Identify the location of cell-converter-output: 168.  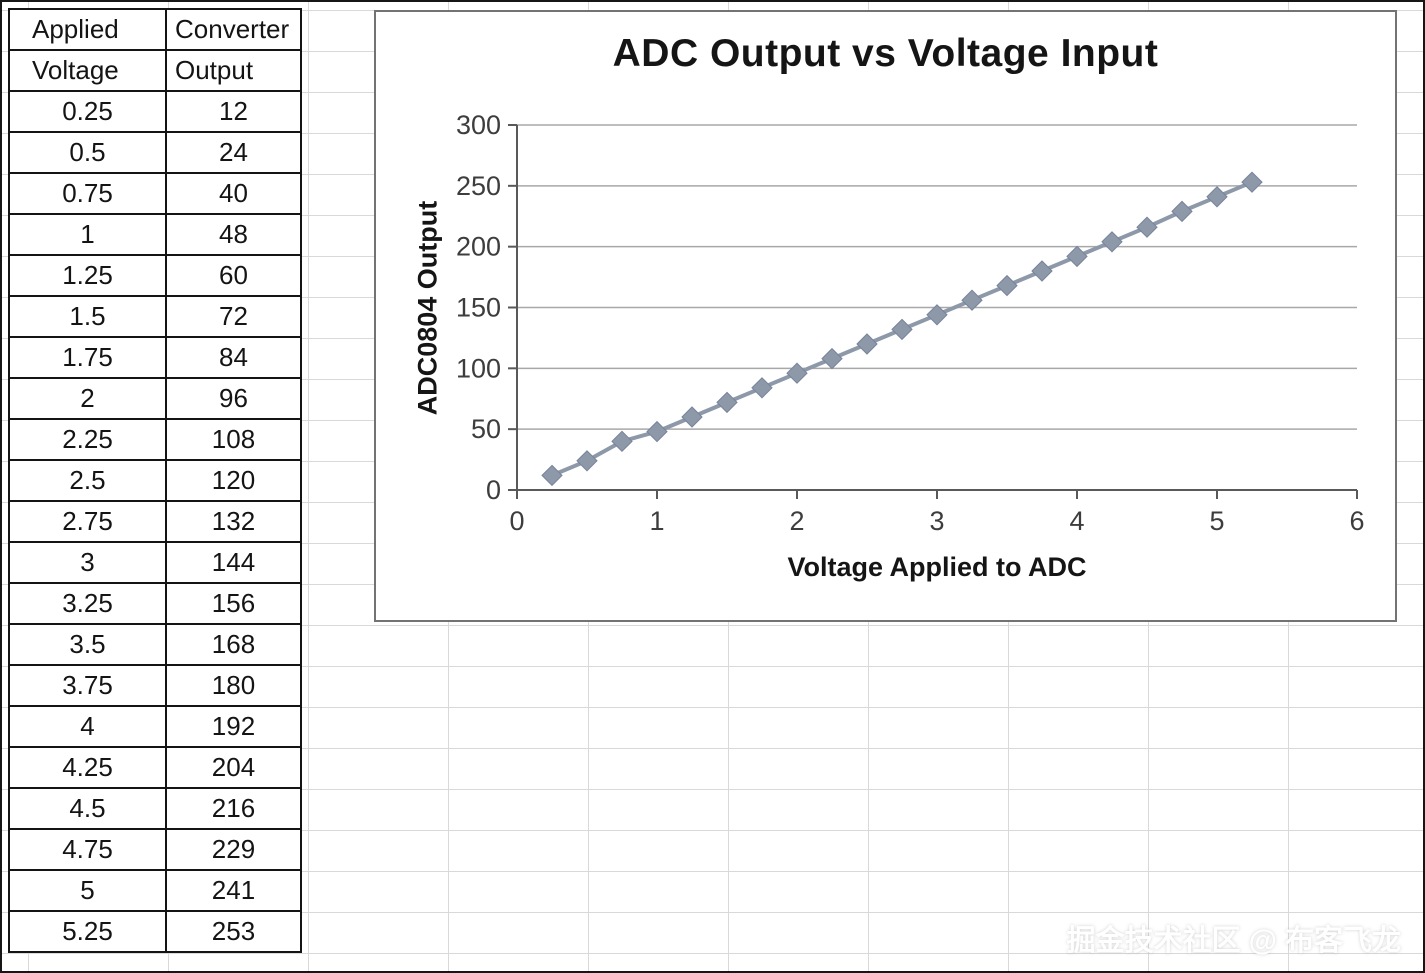
(234, 645).